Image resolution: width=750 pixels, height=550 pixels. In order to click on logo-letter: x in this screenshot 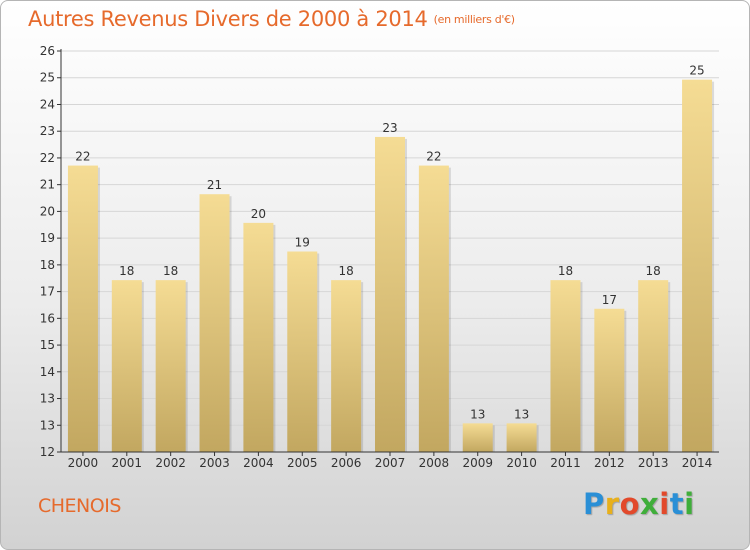, I will do `click(650, 504)`.